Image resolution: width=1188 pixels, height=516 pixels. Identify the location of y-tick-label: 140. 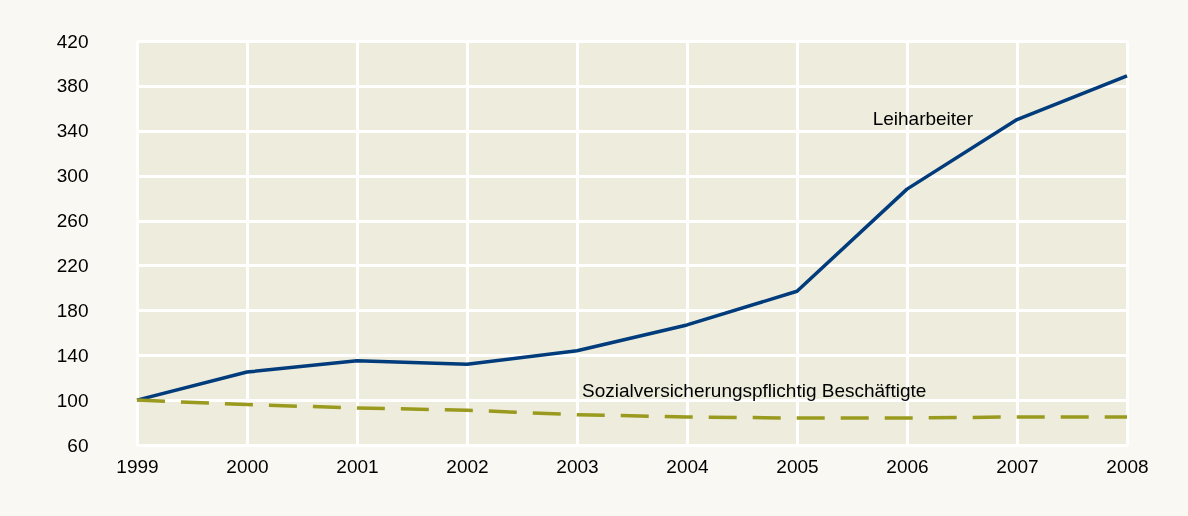
(72, 355).